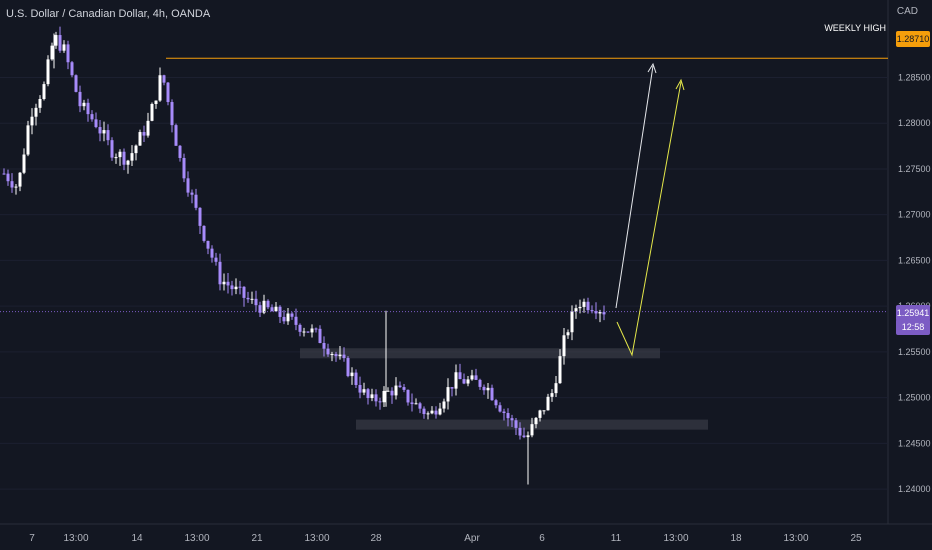 The height and width of the screenshot is (550, 932). What do you see at coordinates (914, 489) in the screenshot?
I see `y-tick-label: 1.24000` at bounding box center [914, 489].